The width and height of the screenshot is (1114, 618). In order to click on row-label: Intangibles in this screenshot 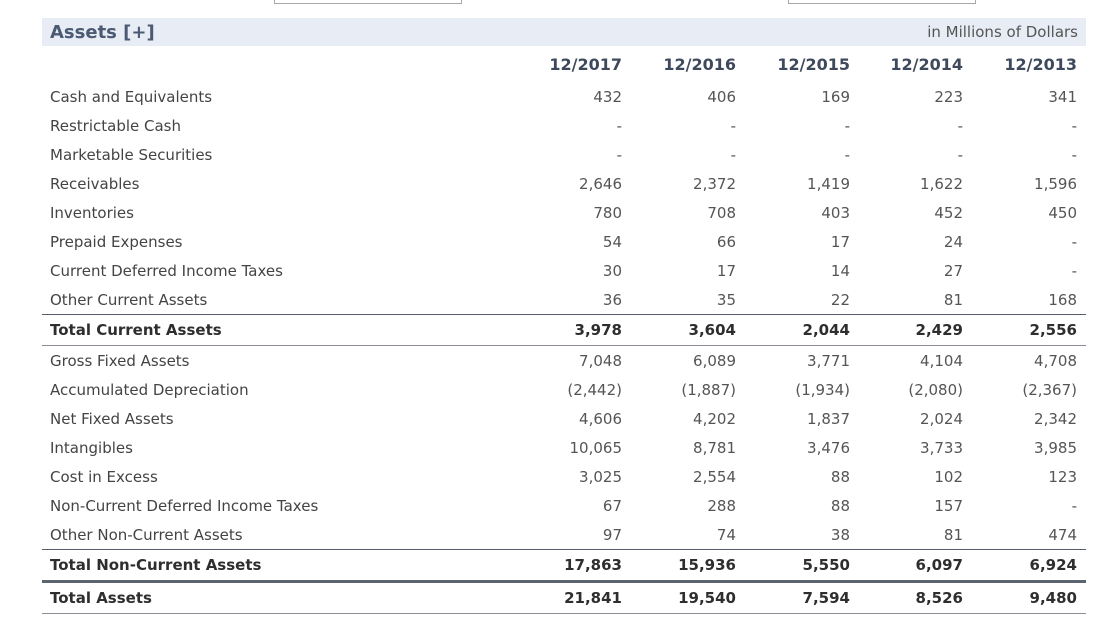, I will do `click(91, 448)`.